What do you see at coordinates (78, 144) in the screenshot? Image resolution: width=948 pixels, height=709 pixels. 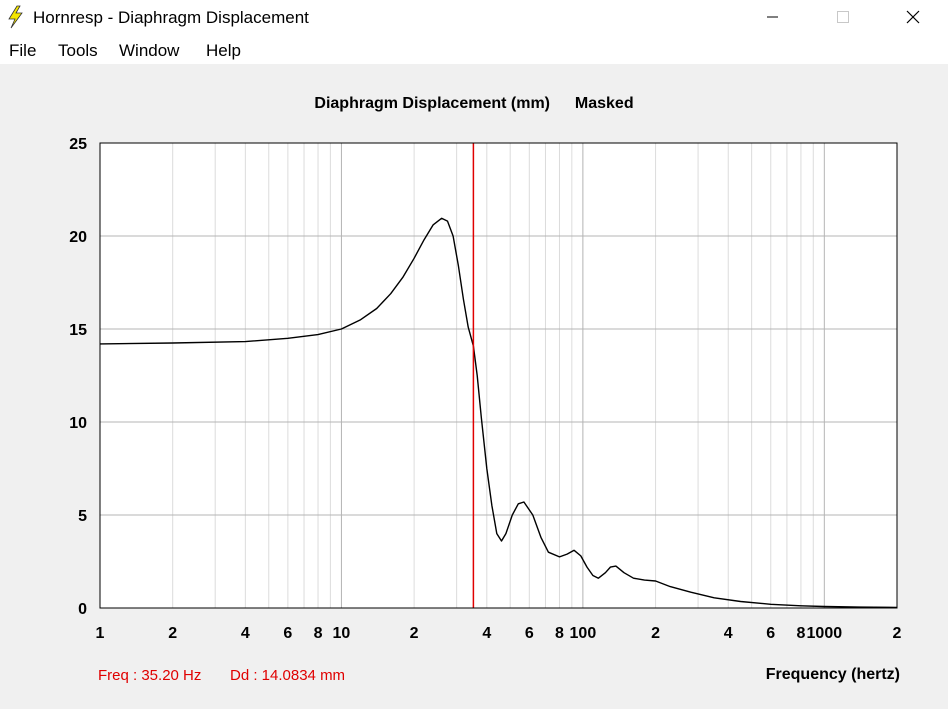 I see `y-tick-label: 25` at bounding box center [78, 144].